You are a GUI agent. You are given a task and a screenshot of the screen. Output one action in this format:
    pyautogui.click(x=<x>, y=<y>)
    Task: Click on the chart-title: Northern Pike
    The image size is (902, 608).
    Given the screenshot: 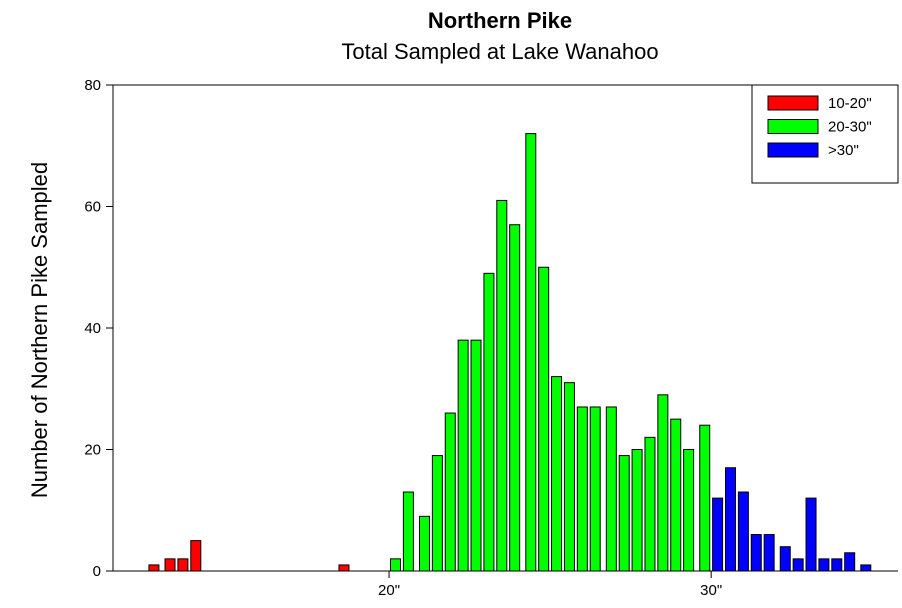 What is the action you would take?
    pyautogui.click(x=500, y=20)
    